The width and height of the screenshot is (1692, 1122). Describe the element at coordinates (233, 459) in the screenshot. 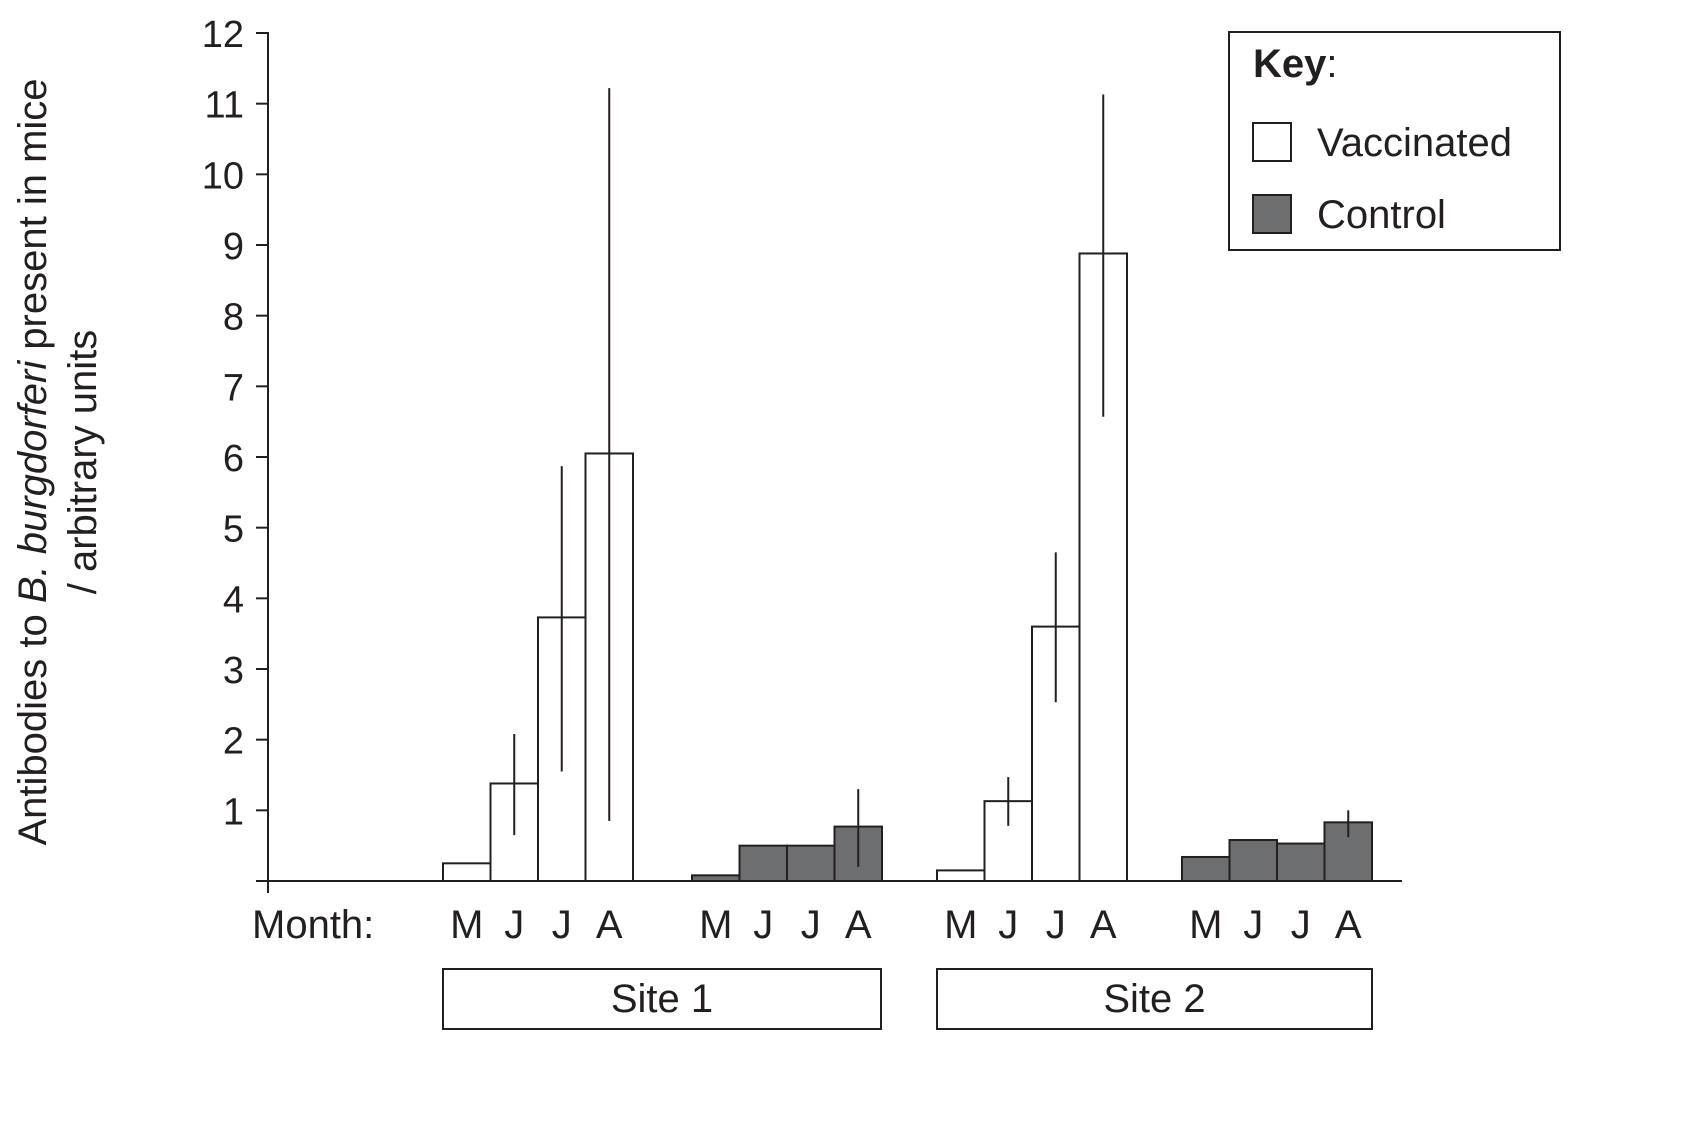

I see `y-tick-label: 6` at that location.